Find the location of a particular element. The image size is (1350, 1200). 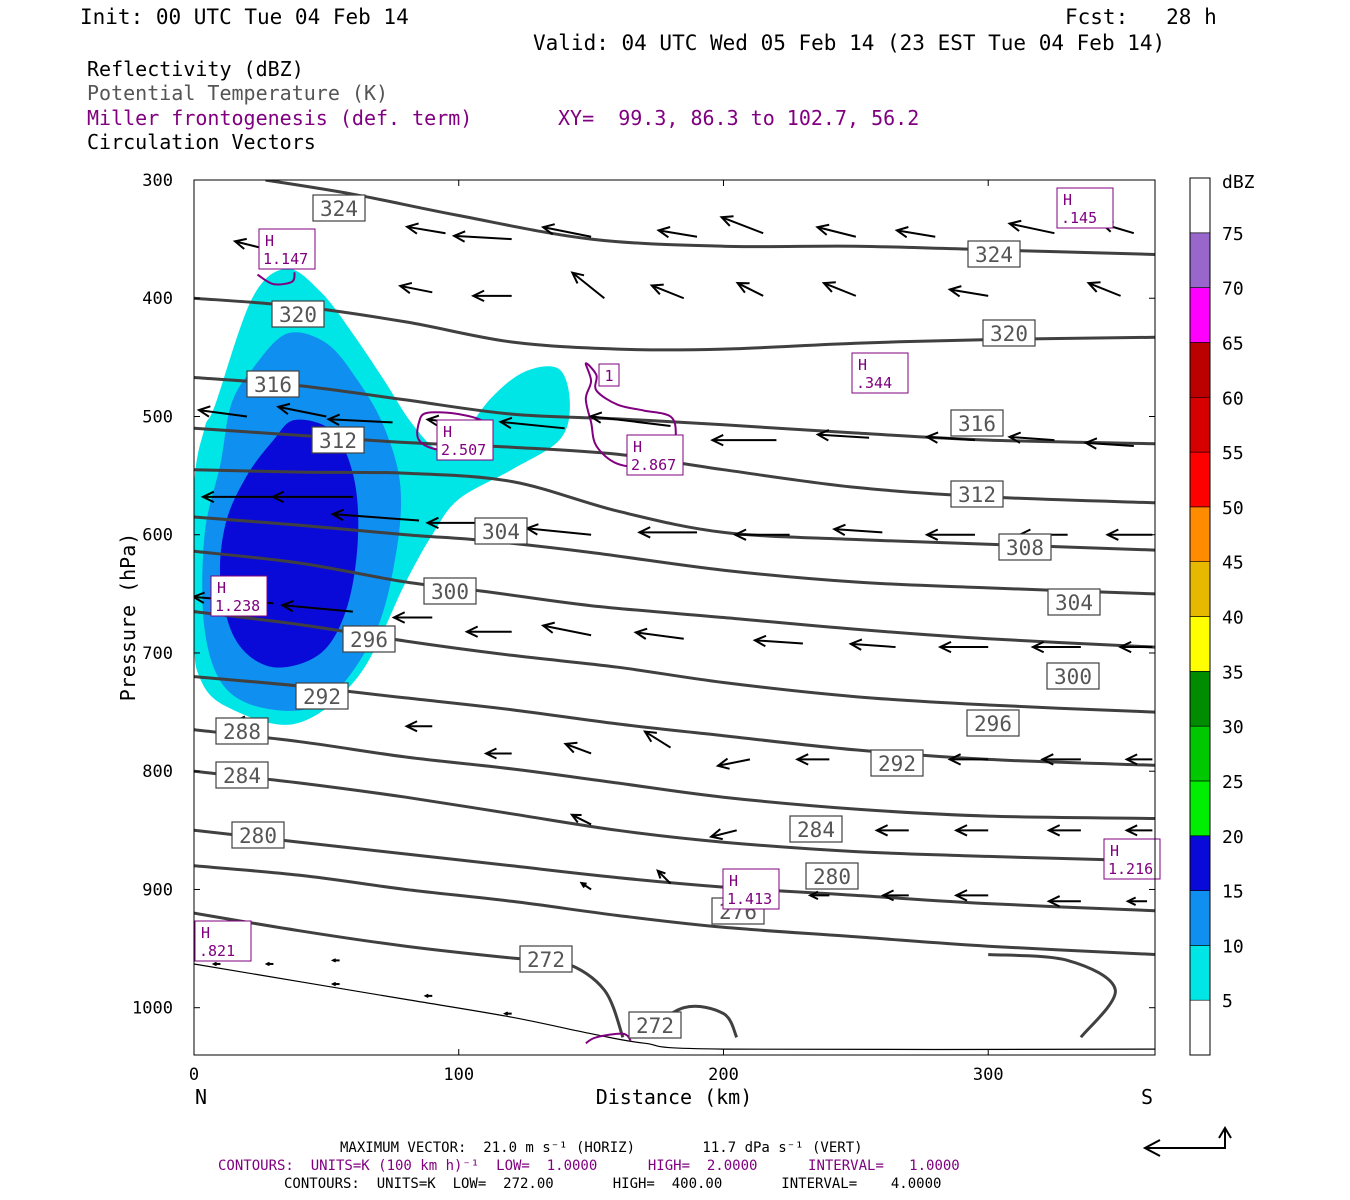

colorbar-label-45: 45 is located at coordinates (1233, 563).